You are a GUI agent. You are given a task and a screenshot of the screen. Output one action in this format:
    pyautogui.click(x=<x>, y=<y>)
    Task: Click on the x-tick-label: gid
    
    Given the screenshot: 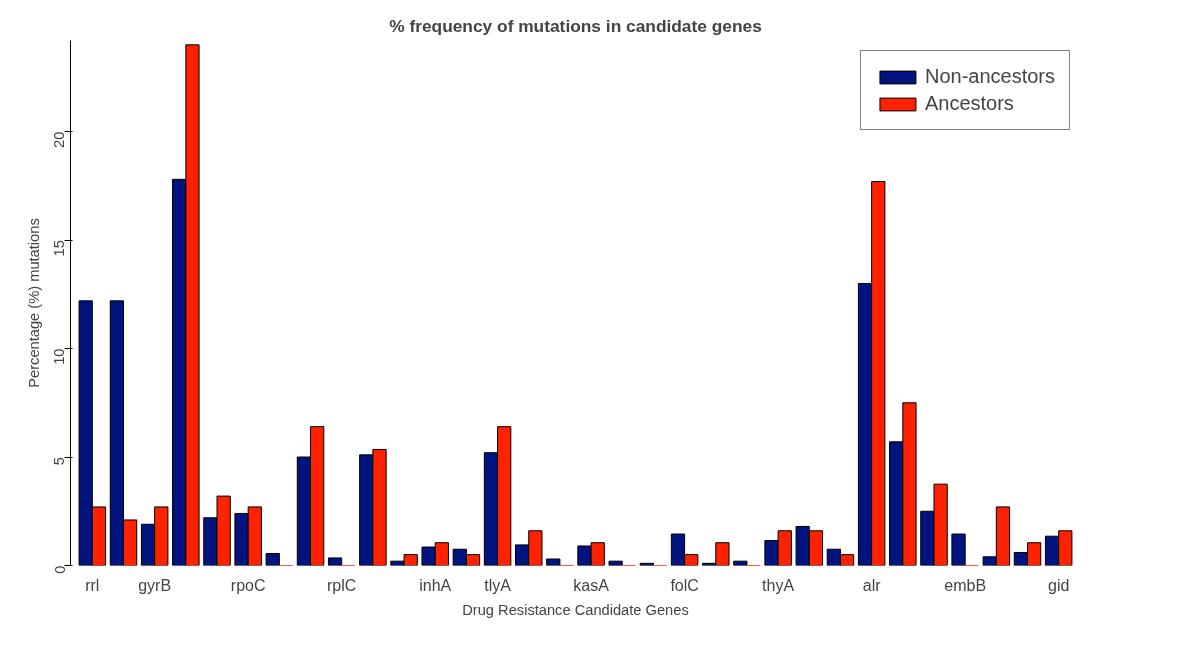 What is the action you would take?
    pyautogui.click(x=1059, y=585)
    